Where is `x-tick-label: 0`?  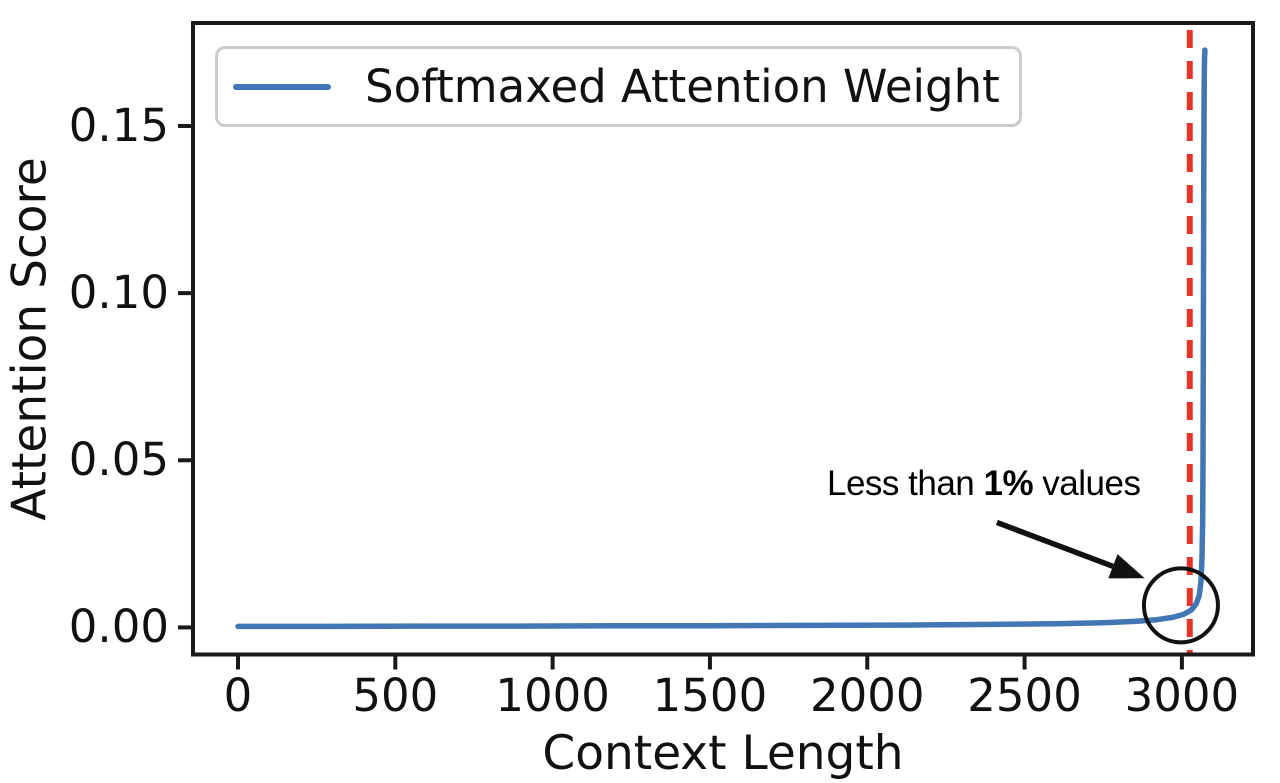 x-tick-label: 0 is located at coordinates (238, 695).